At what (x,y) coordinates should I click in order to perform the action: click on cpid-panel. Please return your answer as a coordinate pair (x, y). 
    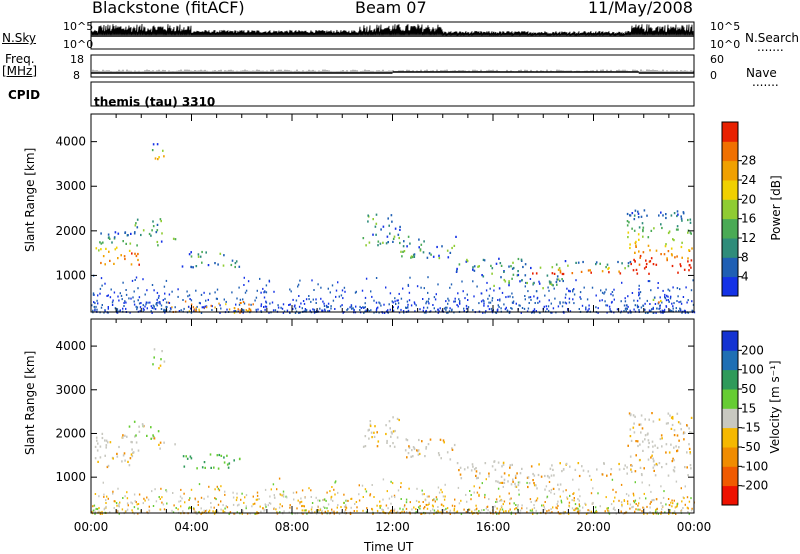
    Looking at the image, I should click on (392, 94).